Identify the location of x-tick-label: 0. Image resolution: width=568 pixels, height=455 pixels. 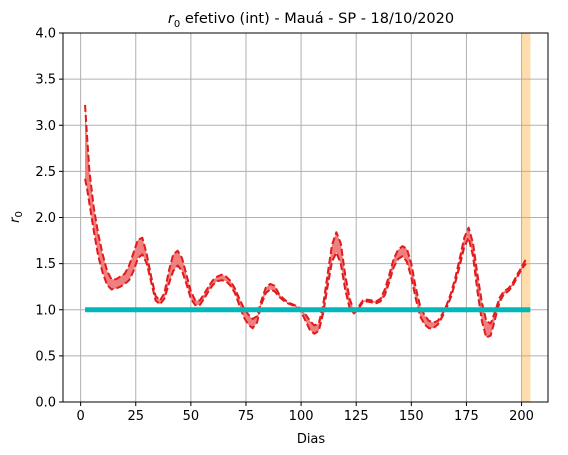
(80, 416).